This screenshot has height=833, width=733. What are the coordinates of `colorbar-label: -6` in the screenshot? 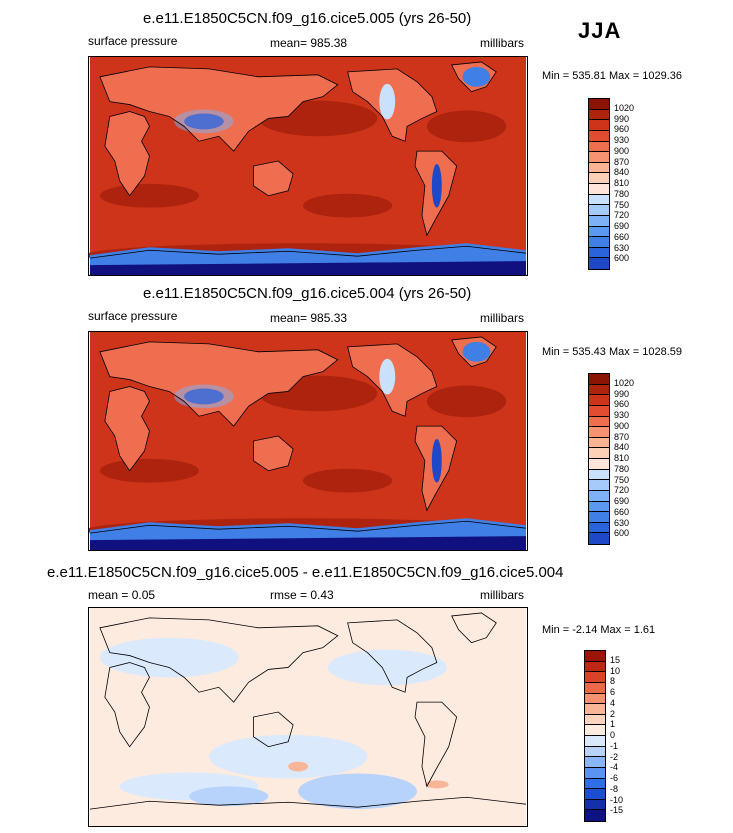 It's located at (614, 778).